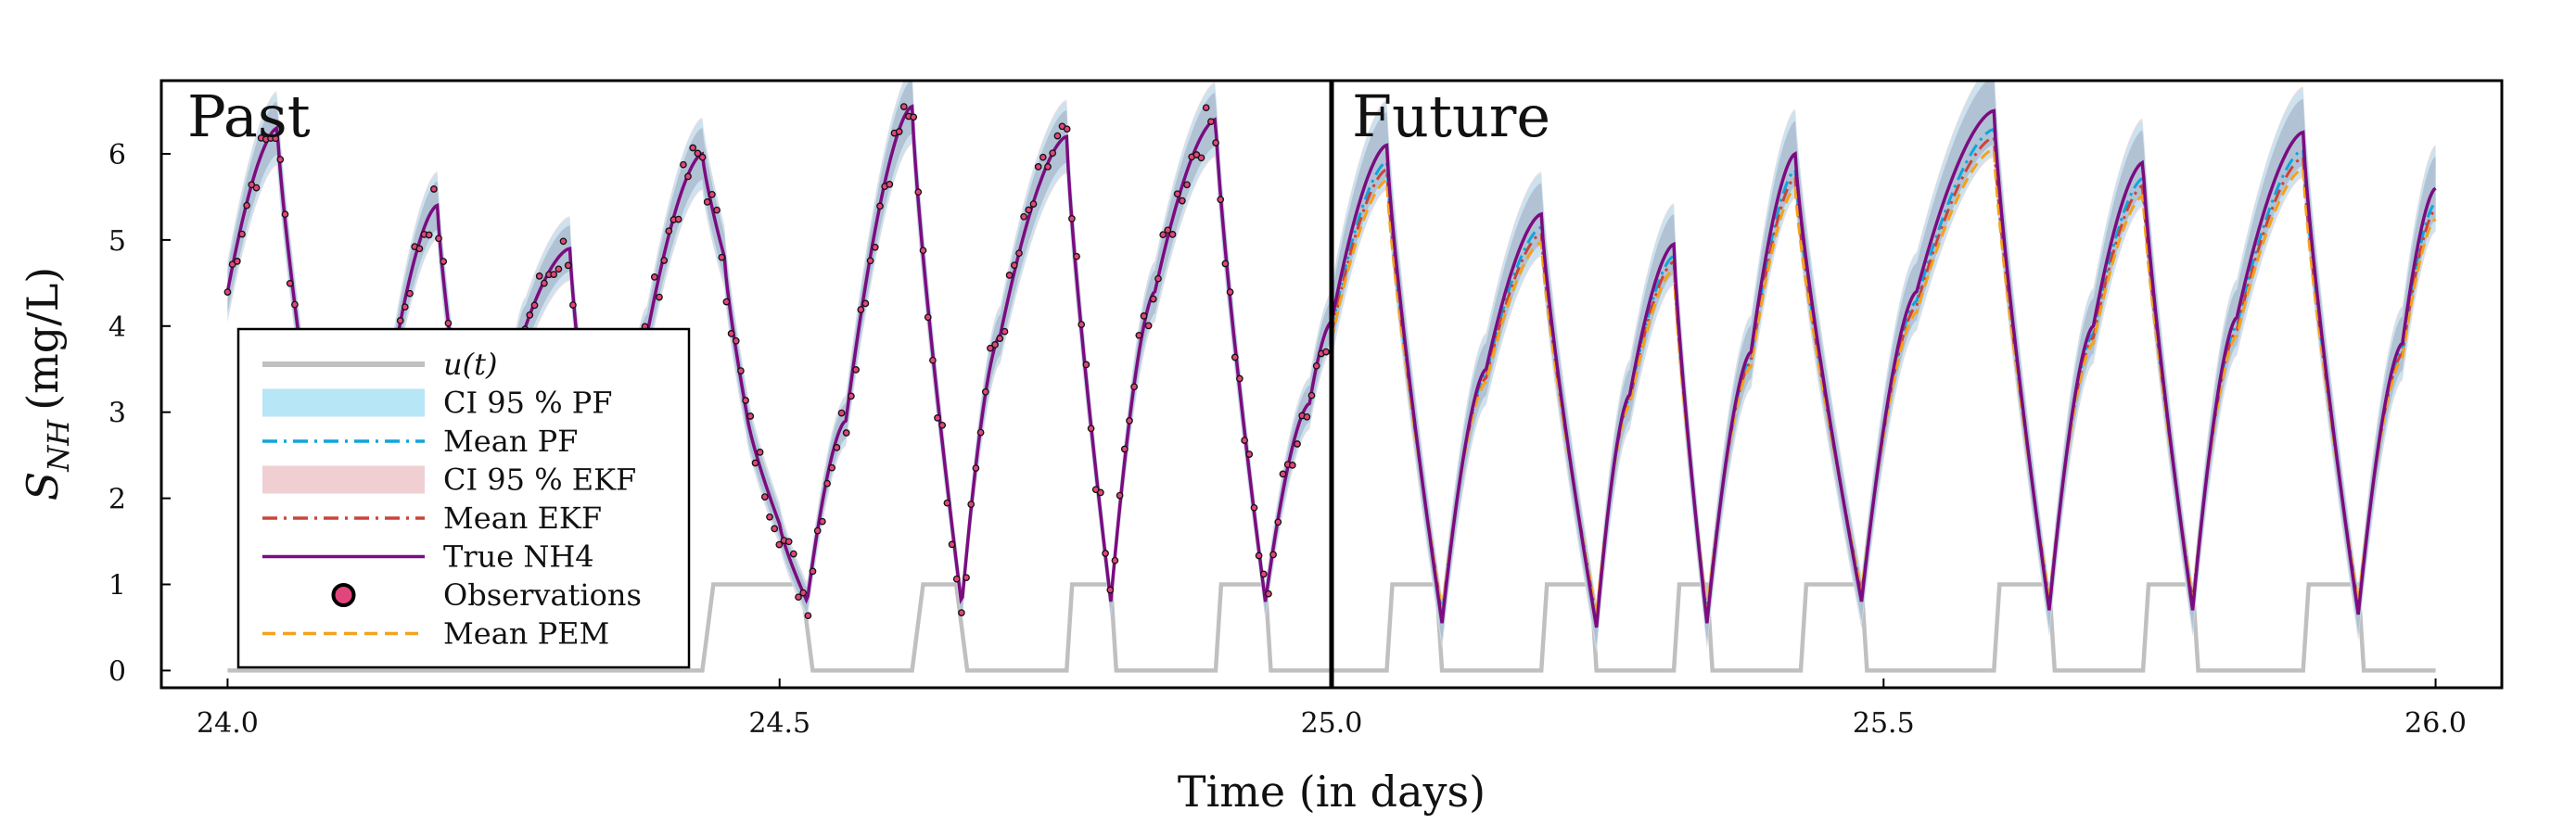 The height and width of the screenshot is (824, 2576). I want to click on region-label-past: Past, so click(249, 116).